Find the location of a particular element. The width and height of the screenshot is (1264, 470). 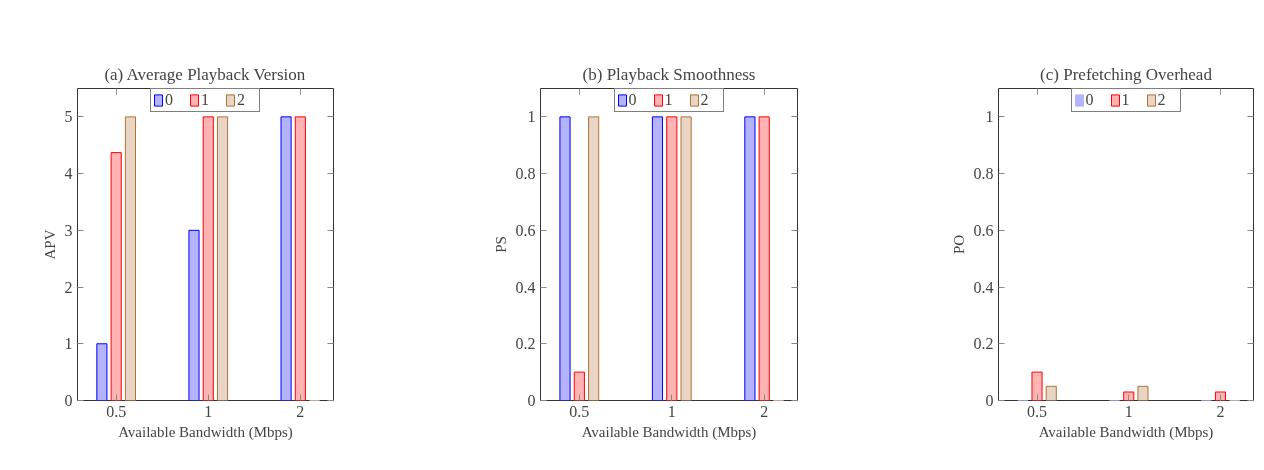

y-axis-title: PO is located at coordinates (958, 244).